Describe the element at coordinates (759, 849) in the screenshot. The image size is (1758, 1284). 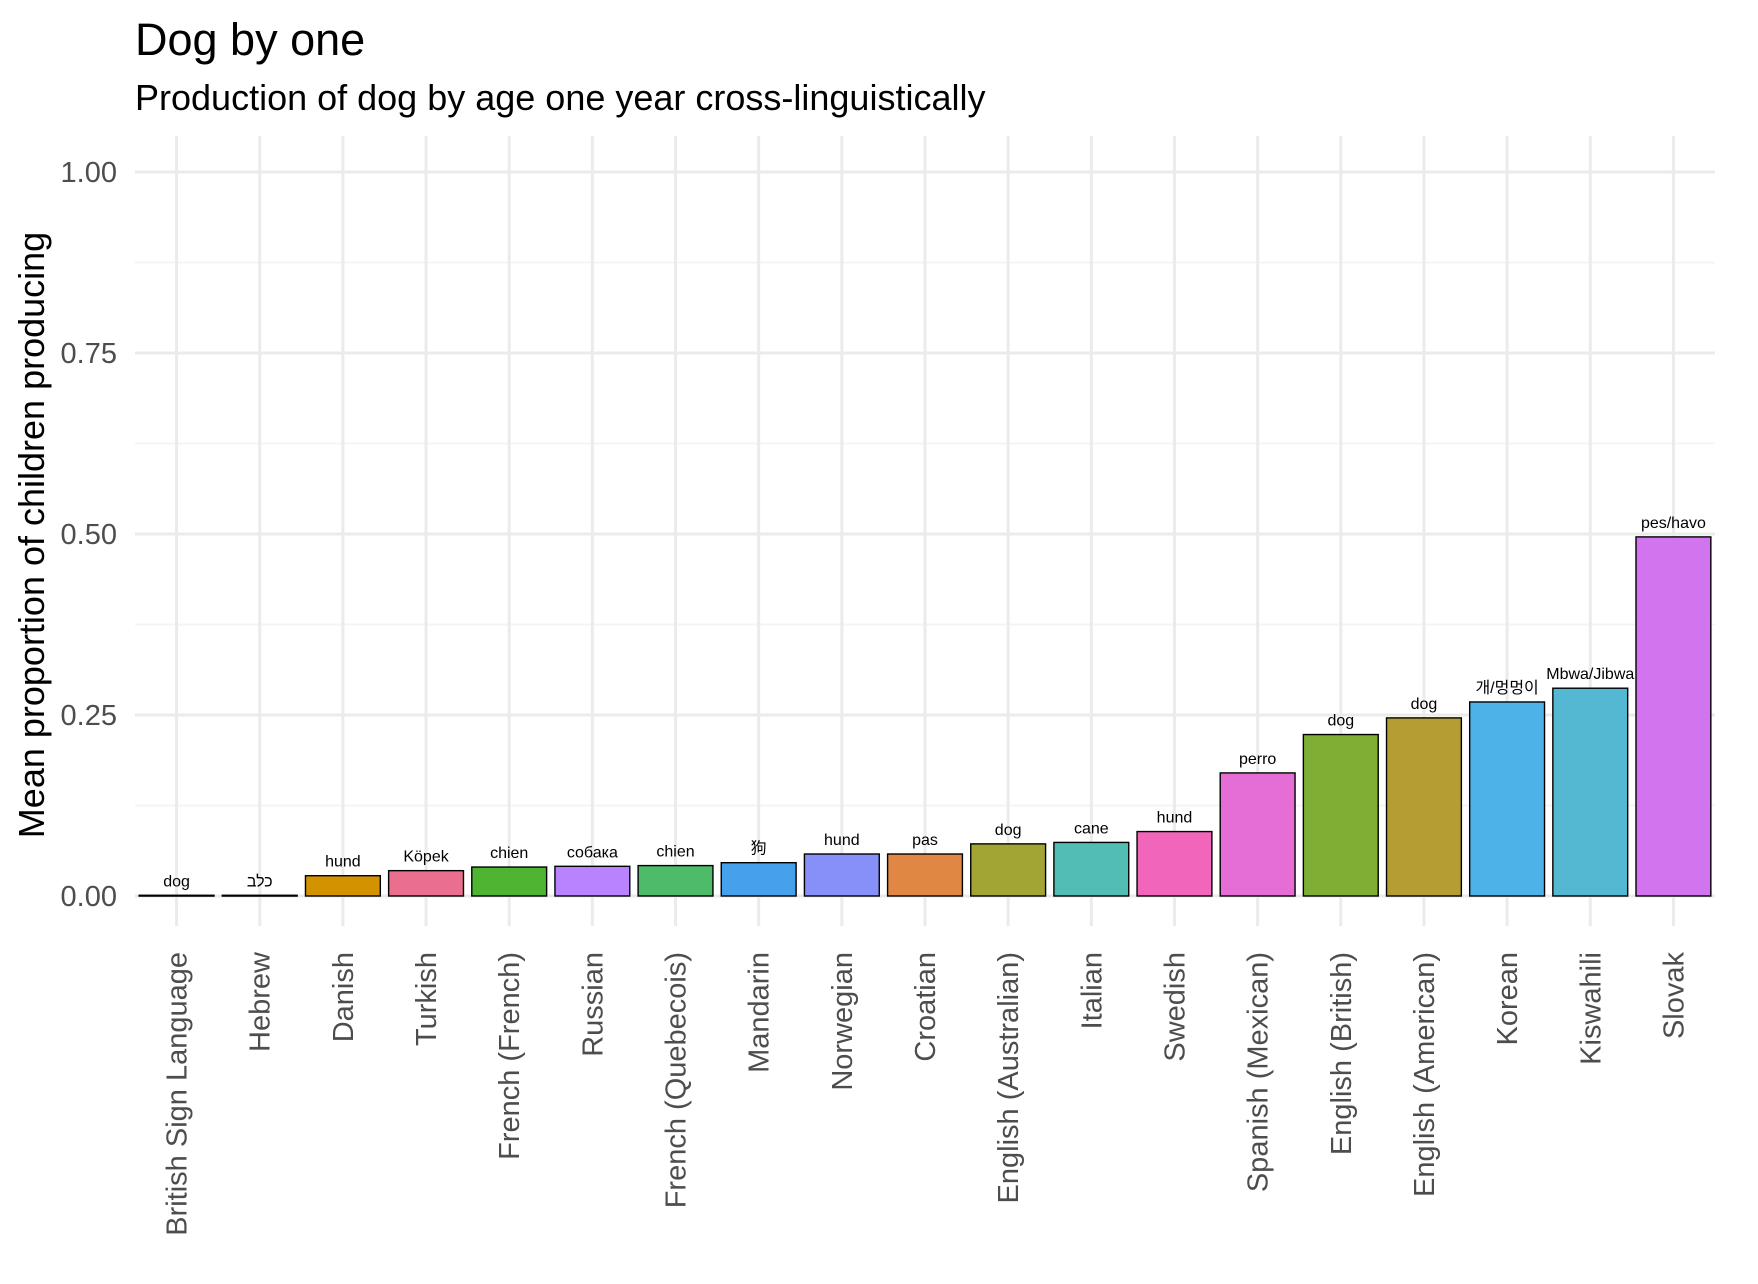
I see `bar-data-label: 狗` at that location.